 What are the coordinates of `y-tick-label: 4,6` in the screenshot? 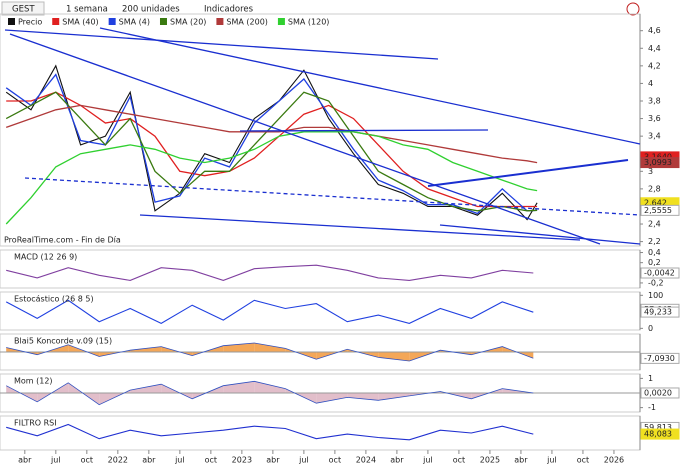 It's located at (654, 30).